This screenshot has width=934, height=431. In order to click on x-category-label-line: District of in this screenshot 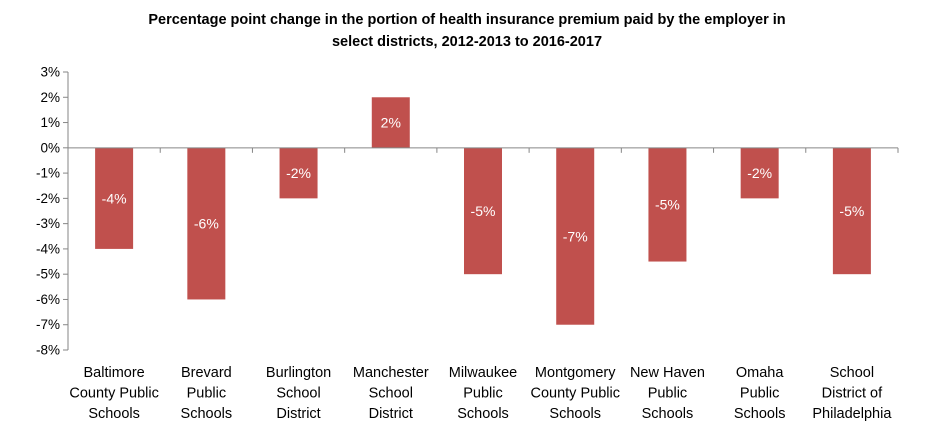, I will do `click(852, 394)`.